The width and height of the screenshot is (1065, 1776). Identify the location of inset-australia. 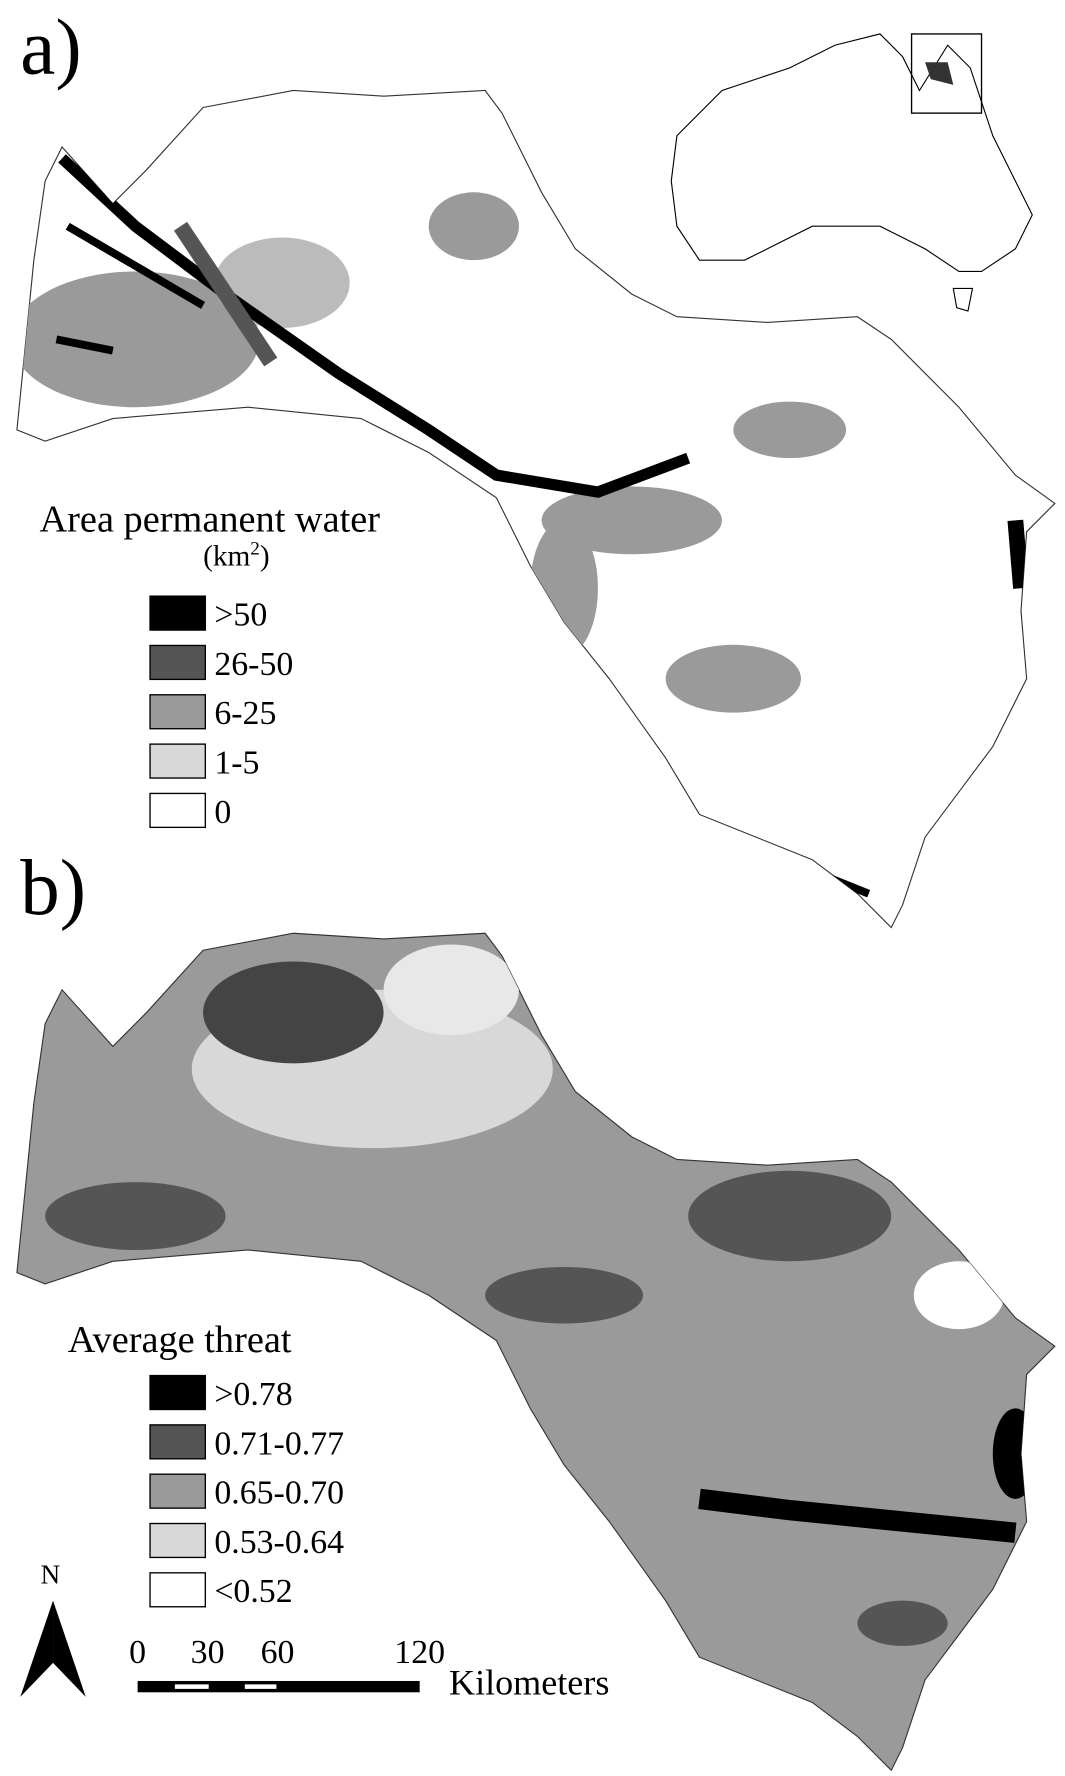
(851, 172).